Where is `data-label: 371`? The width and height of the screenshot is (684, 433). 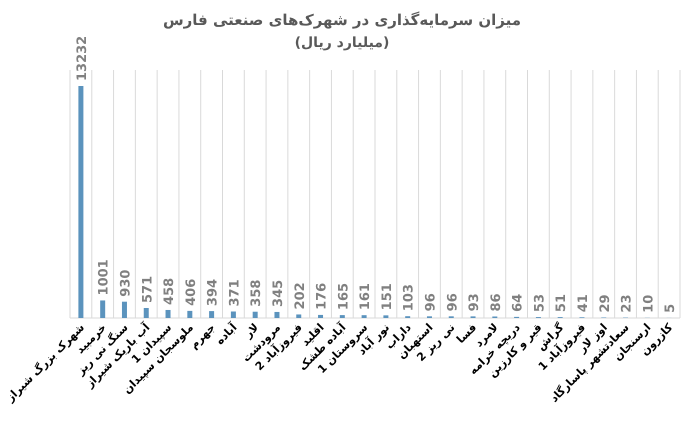 data-label: 371 is located at coordinates (234, 292).